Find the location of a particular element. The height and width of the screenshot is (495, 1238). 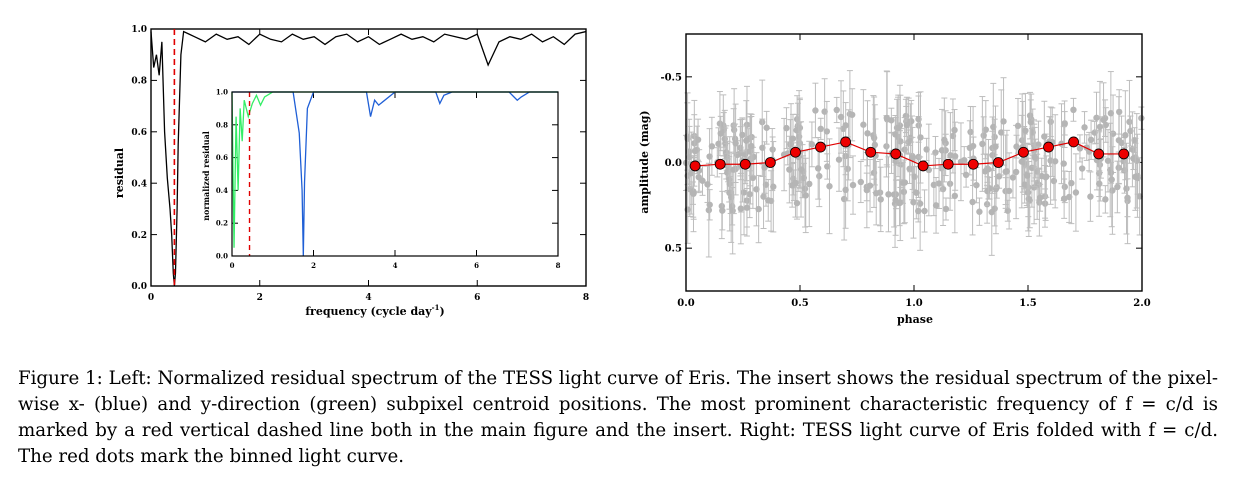

insert-ylabel: normalized residual is located at coordinates (206, 176).